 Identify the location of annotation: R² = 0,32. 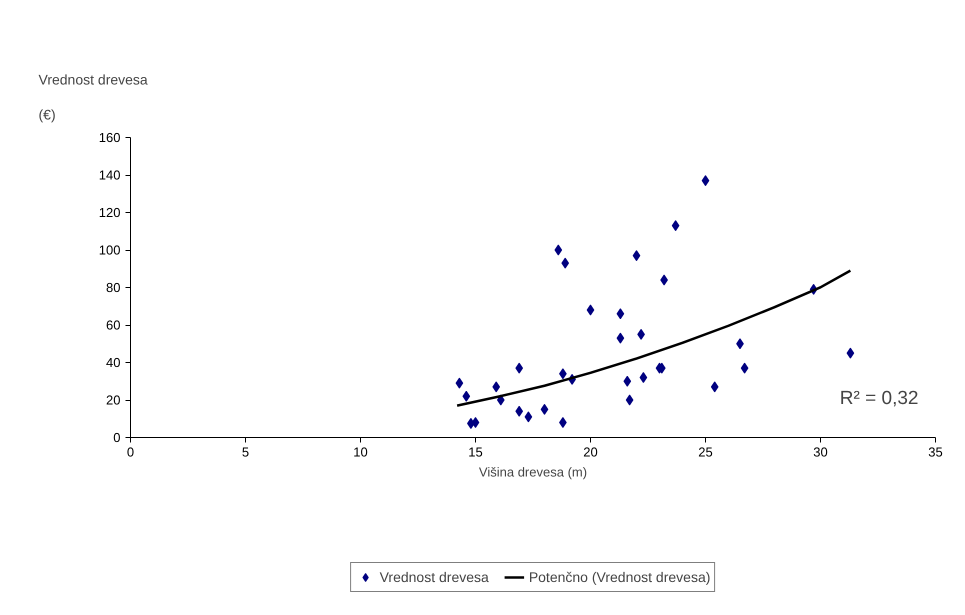
(879, 398).